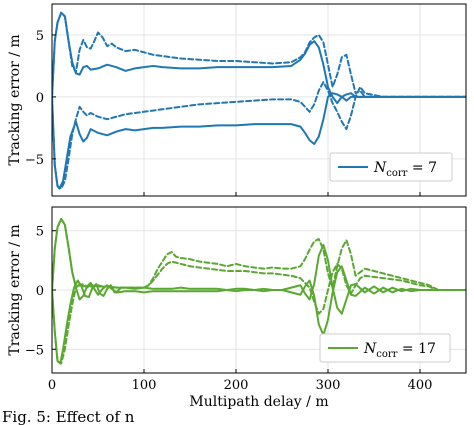 The image size is (474, 425). What do you see at coordinates (236, 385) in the screenshot?
I see `x-tick-label: 200` at bounding box center [236, 385].